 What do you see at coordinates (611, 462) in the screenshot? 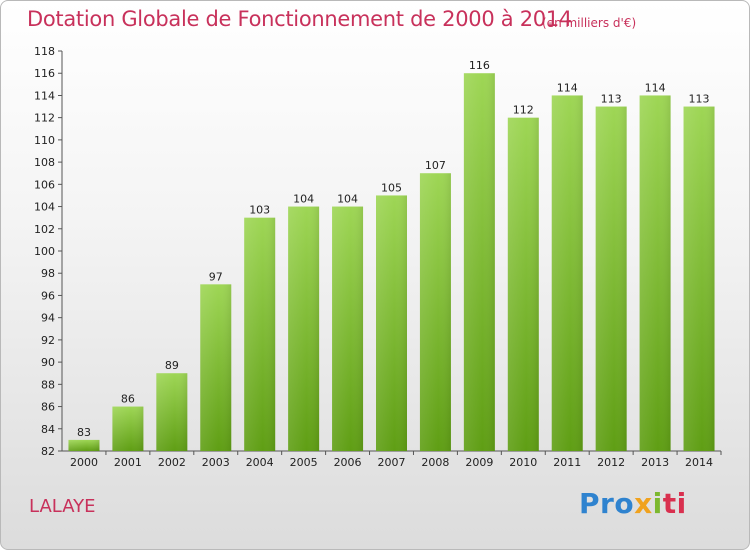
I see `x-tick-label: 2012` at bounding box center [611, 462].